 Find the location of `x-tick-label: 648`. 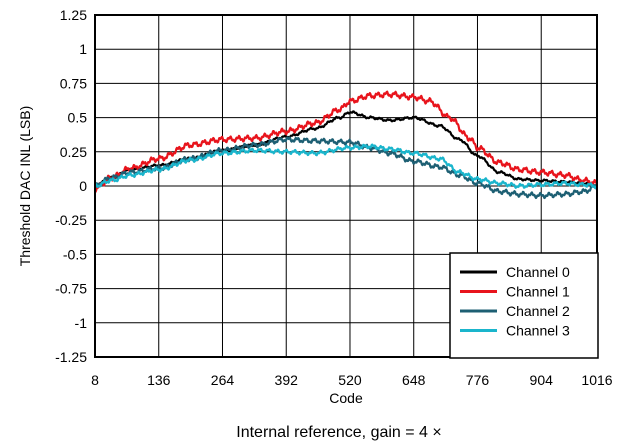

x-tick-label: 648 is located at coordinates (414, 380).